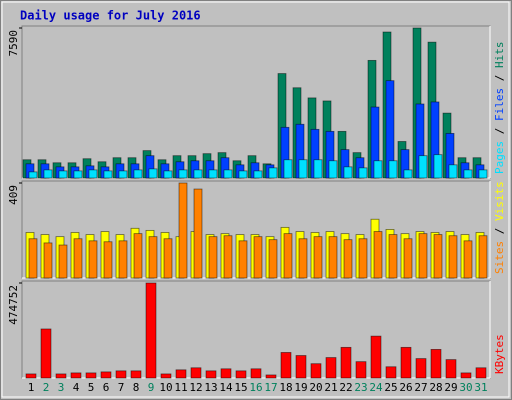 The height and width of the screenshot is (400, 512). Describe the element at coordinates (390, 387) in the screenshot. I see `x-tick-label: 25` at that location.